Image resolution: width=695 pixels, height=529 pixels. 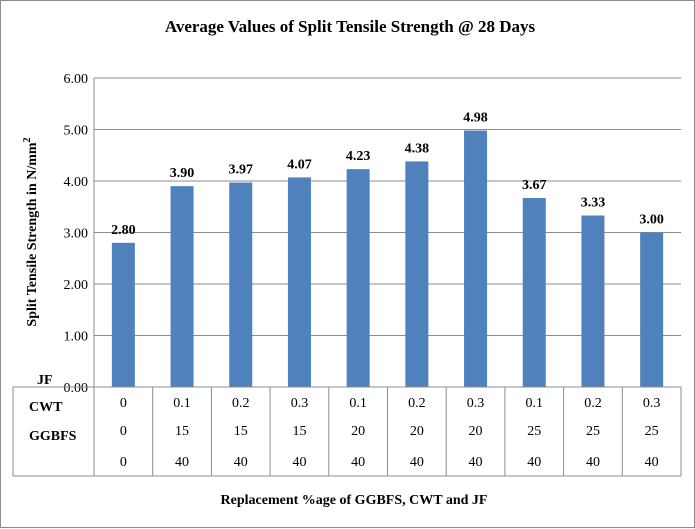 I want to click on y-tick-label: 4.00, so click(x=76, y=182).